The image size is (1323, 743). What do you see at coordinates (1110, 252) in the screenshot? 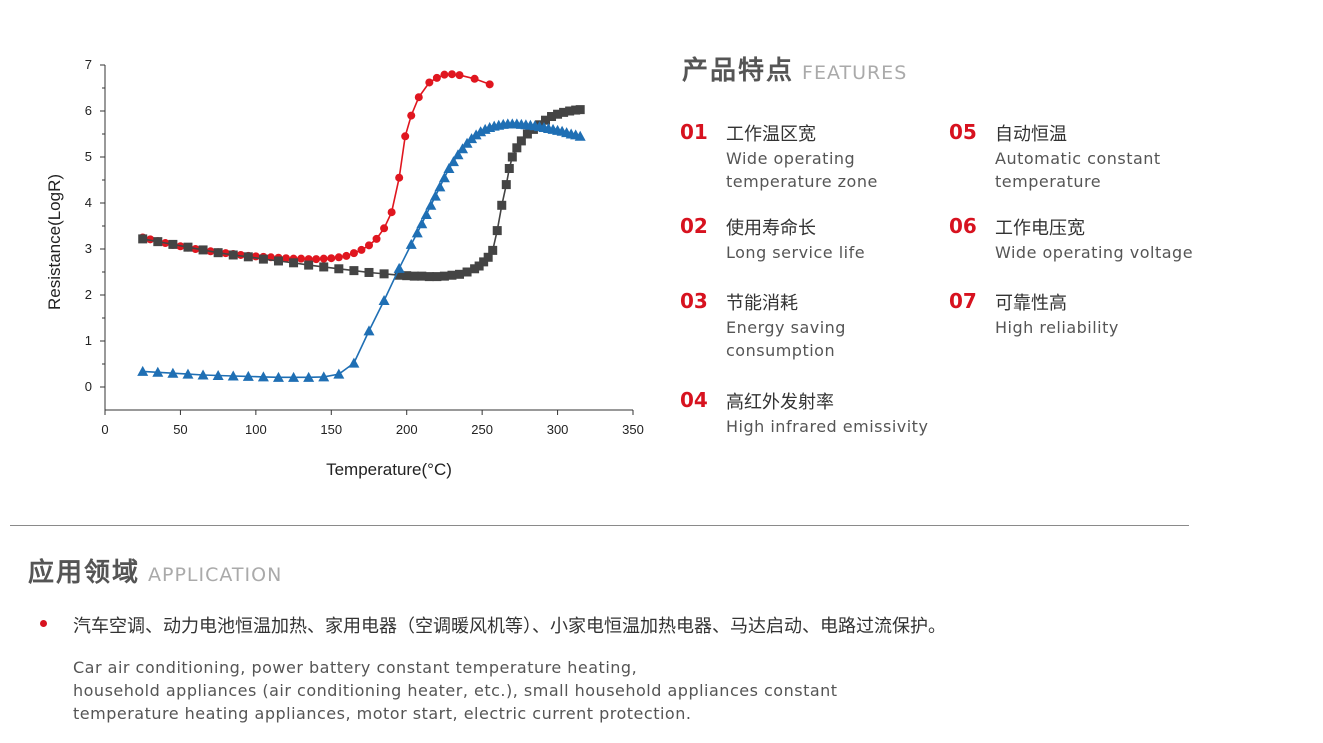
I see `feature-description: Wide operating voltage` at bounding box center [1110, 252].